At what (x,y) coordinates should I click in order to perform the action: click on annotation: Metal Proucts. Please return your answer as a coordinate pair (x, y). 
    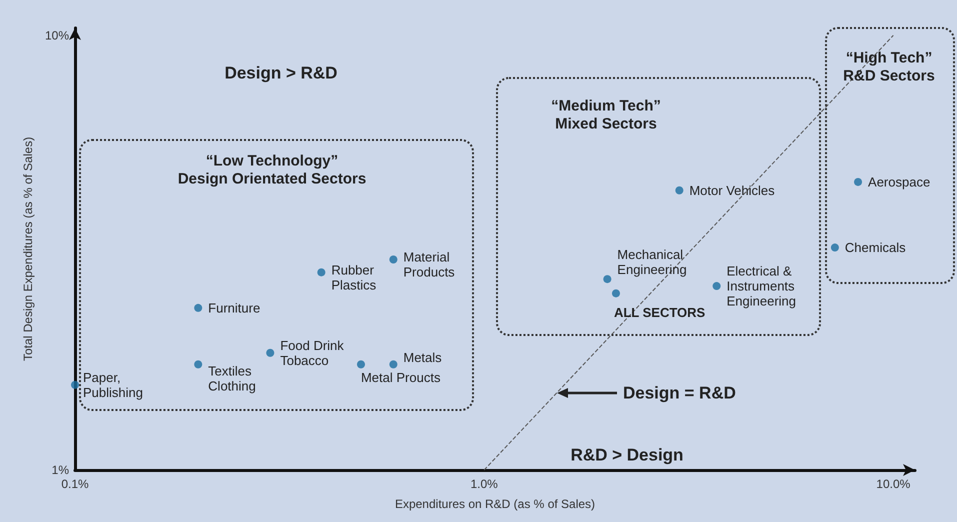
    Looking at the image, I should click on (400, 377).